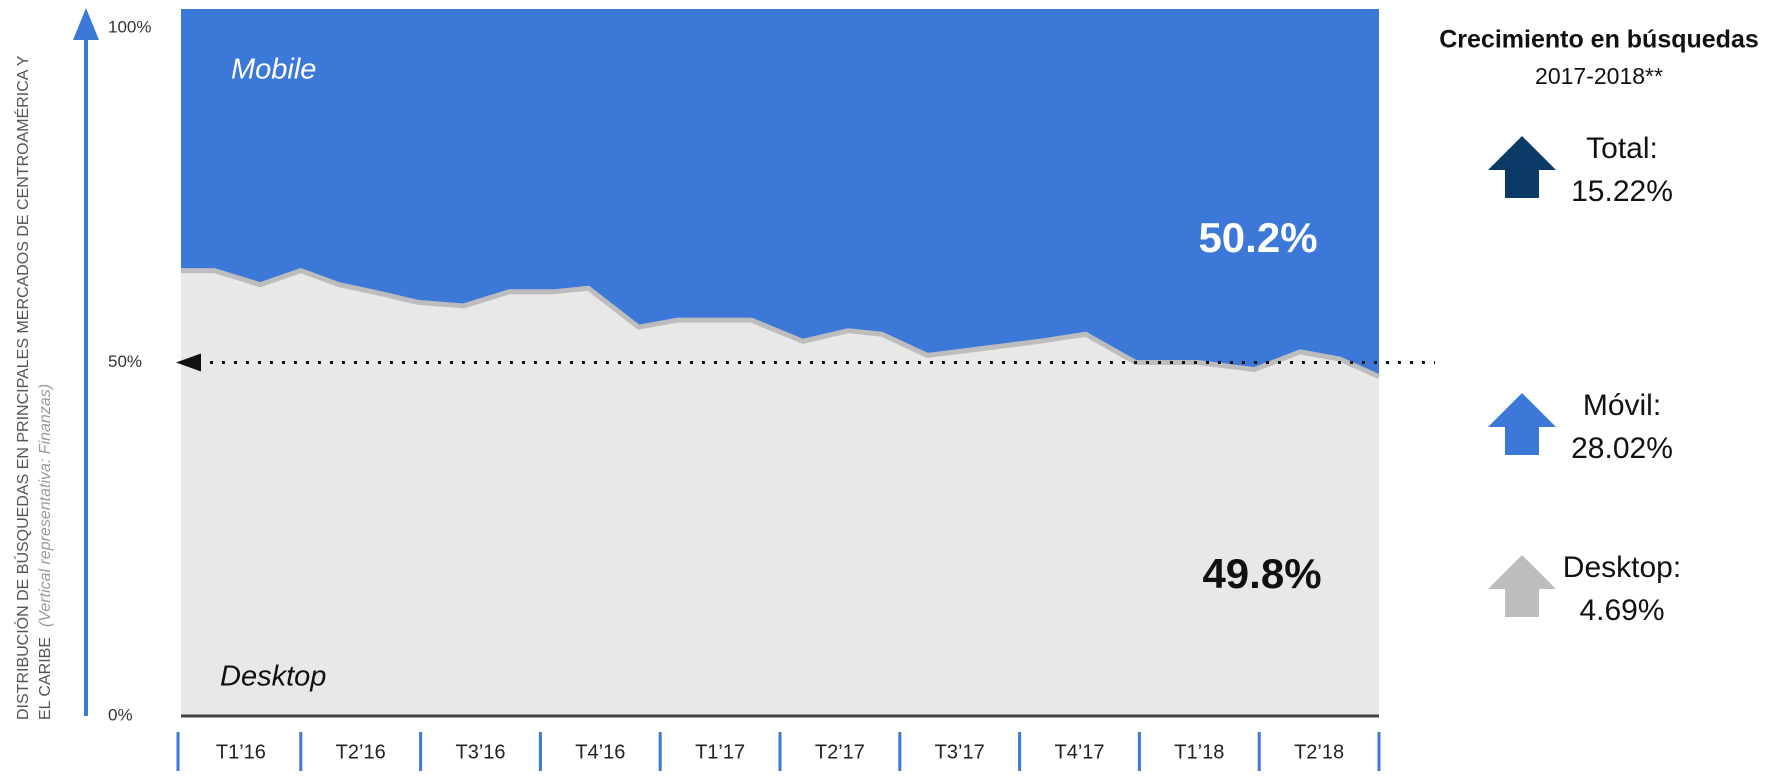 Image resolution: width=1771 pixels, height=776 pixels. Describe the element at coordinates (1261, 573) in the screenshot. I see `share-label: 49.8%` at that location.